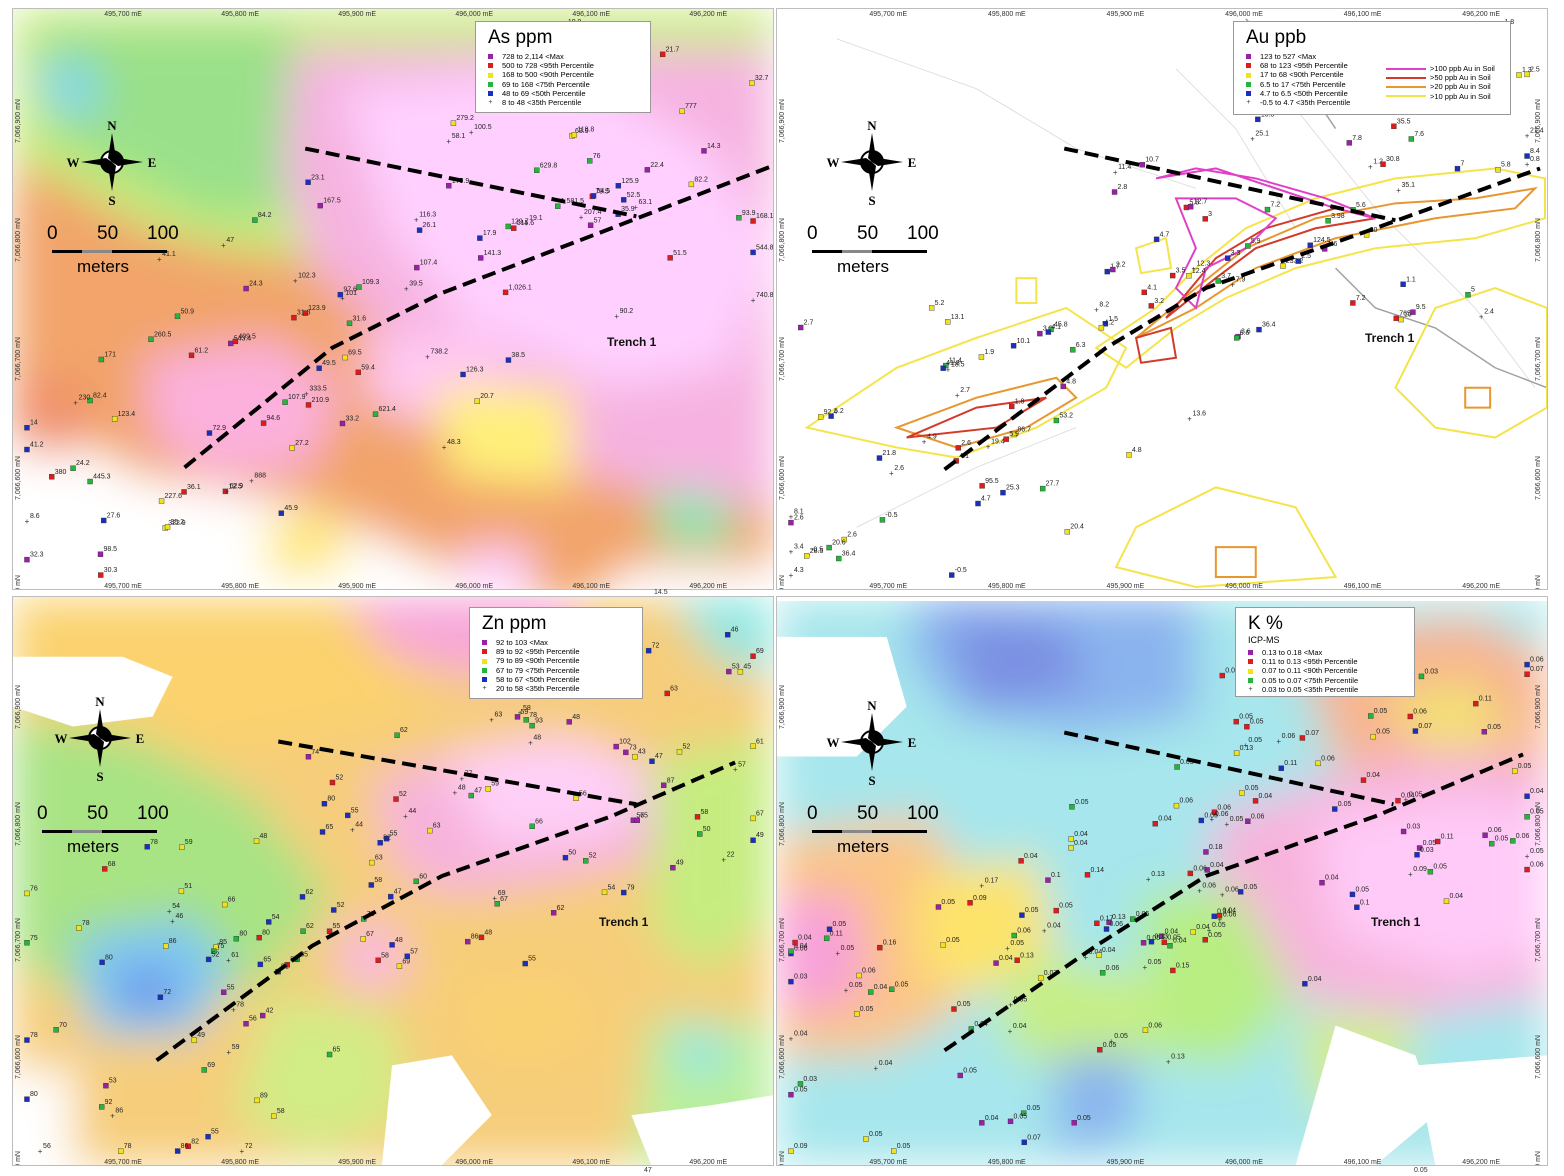  Describe the element at coordinates (691, 106) in the screenshot. I see `sample-value-label: 777` at that location.